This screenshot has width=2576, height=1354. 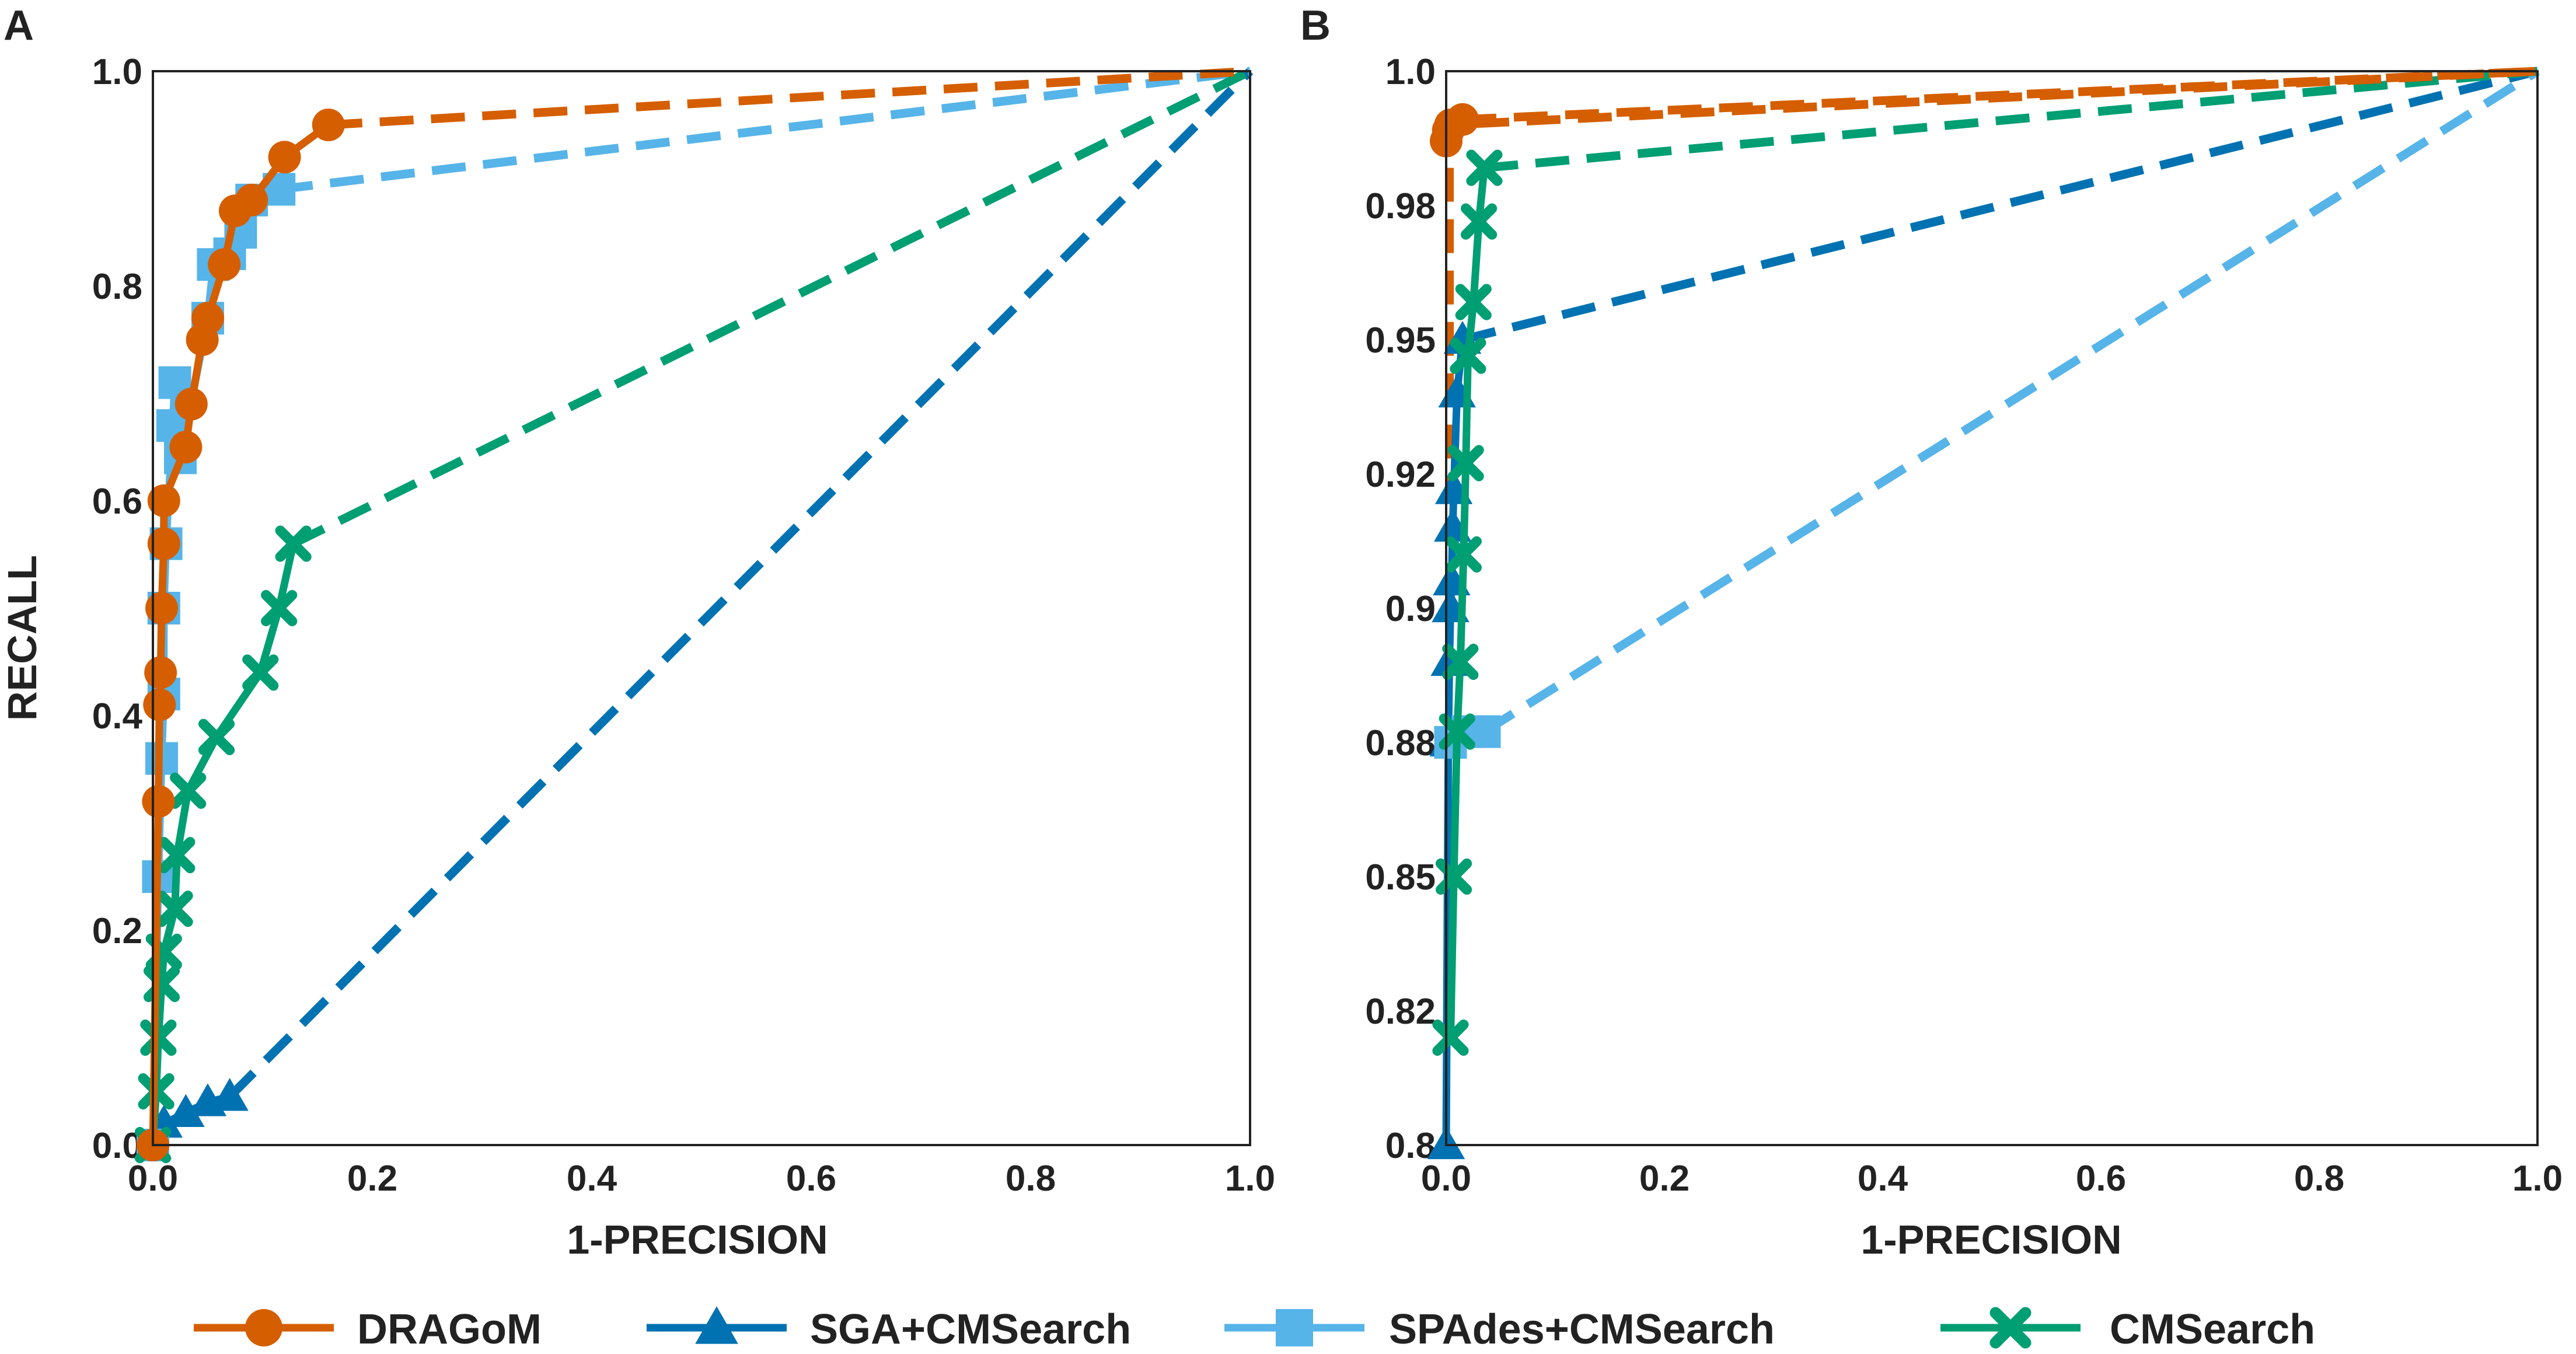 I want to click on panel-b-x-axis-label: 1-PRECISION, so click(x=1991, y=1239).